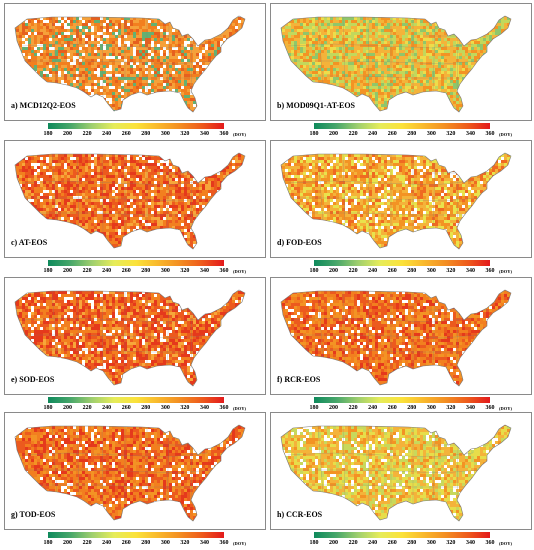 This screenshot has width=534, height=550. I want to click on panel-label-d: d) FOD-EOS, so click(299, 242).